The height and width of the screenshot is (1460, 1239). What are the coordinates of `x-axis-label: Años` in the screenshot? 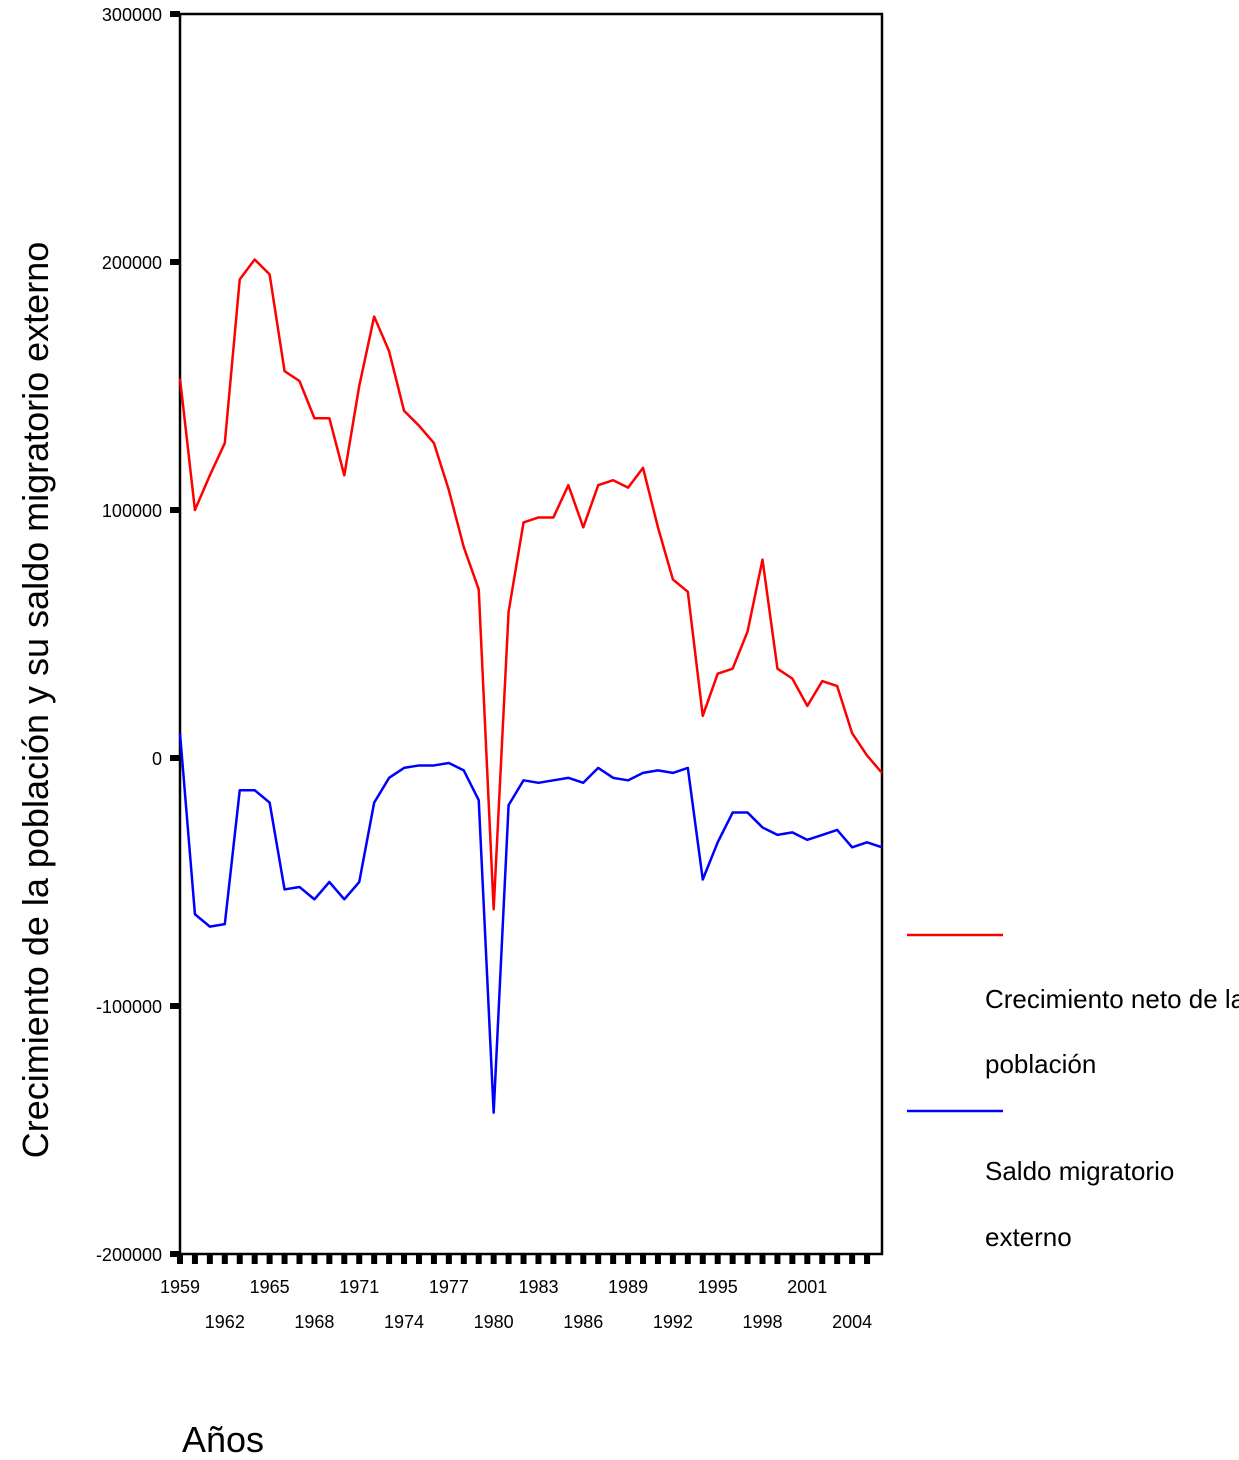 It's located at (223, 1439).